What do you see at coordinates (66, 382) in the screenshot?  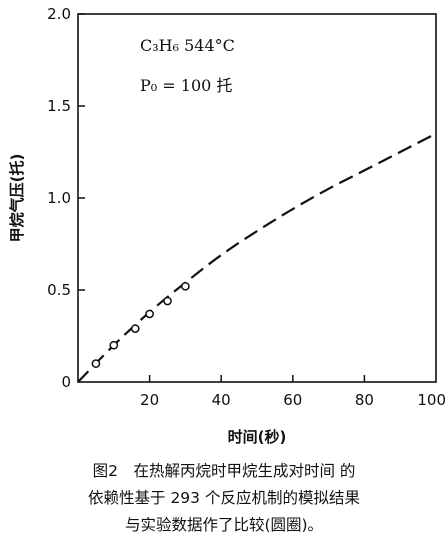 I see `y-tick-label: 0` at bounding box center [66, 382].